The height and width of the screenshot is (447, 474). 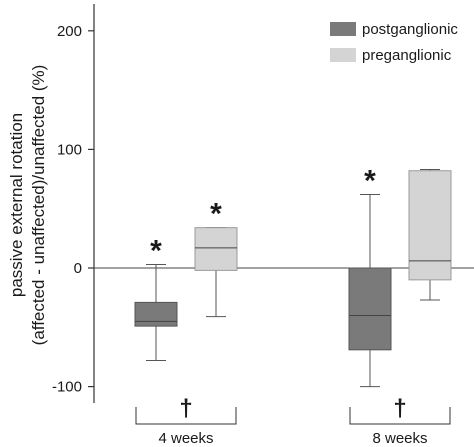 I want to click on y-tick-label: -100, so click(x=67, y=387).